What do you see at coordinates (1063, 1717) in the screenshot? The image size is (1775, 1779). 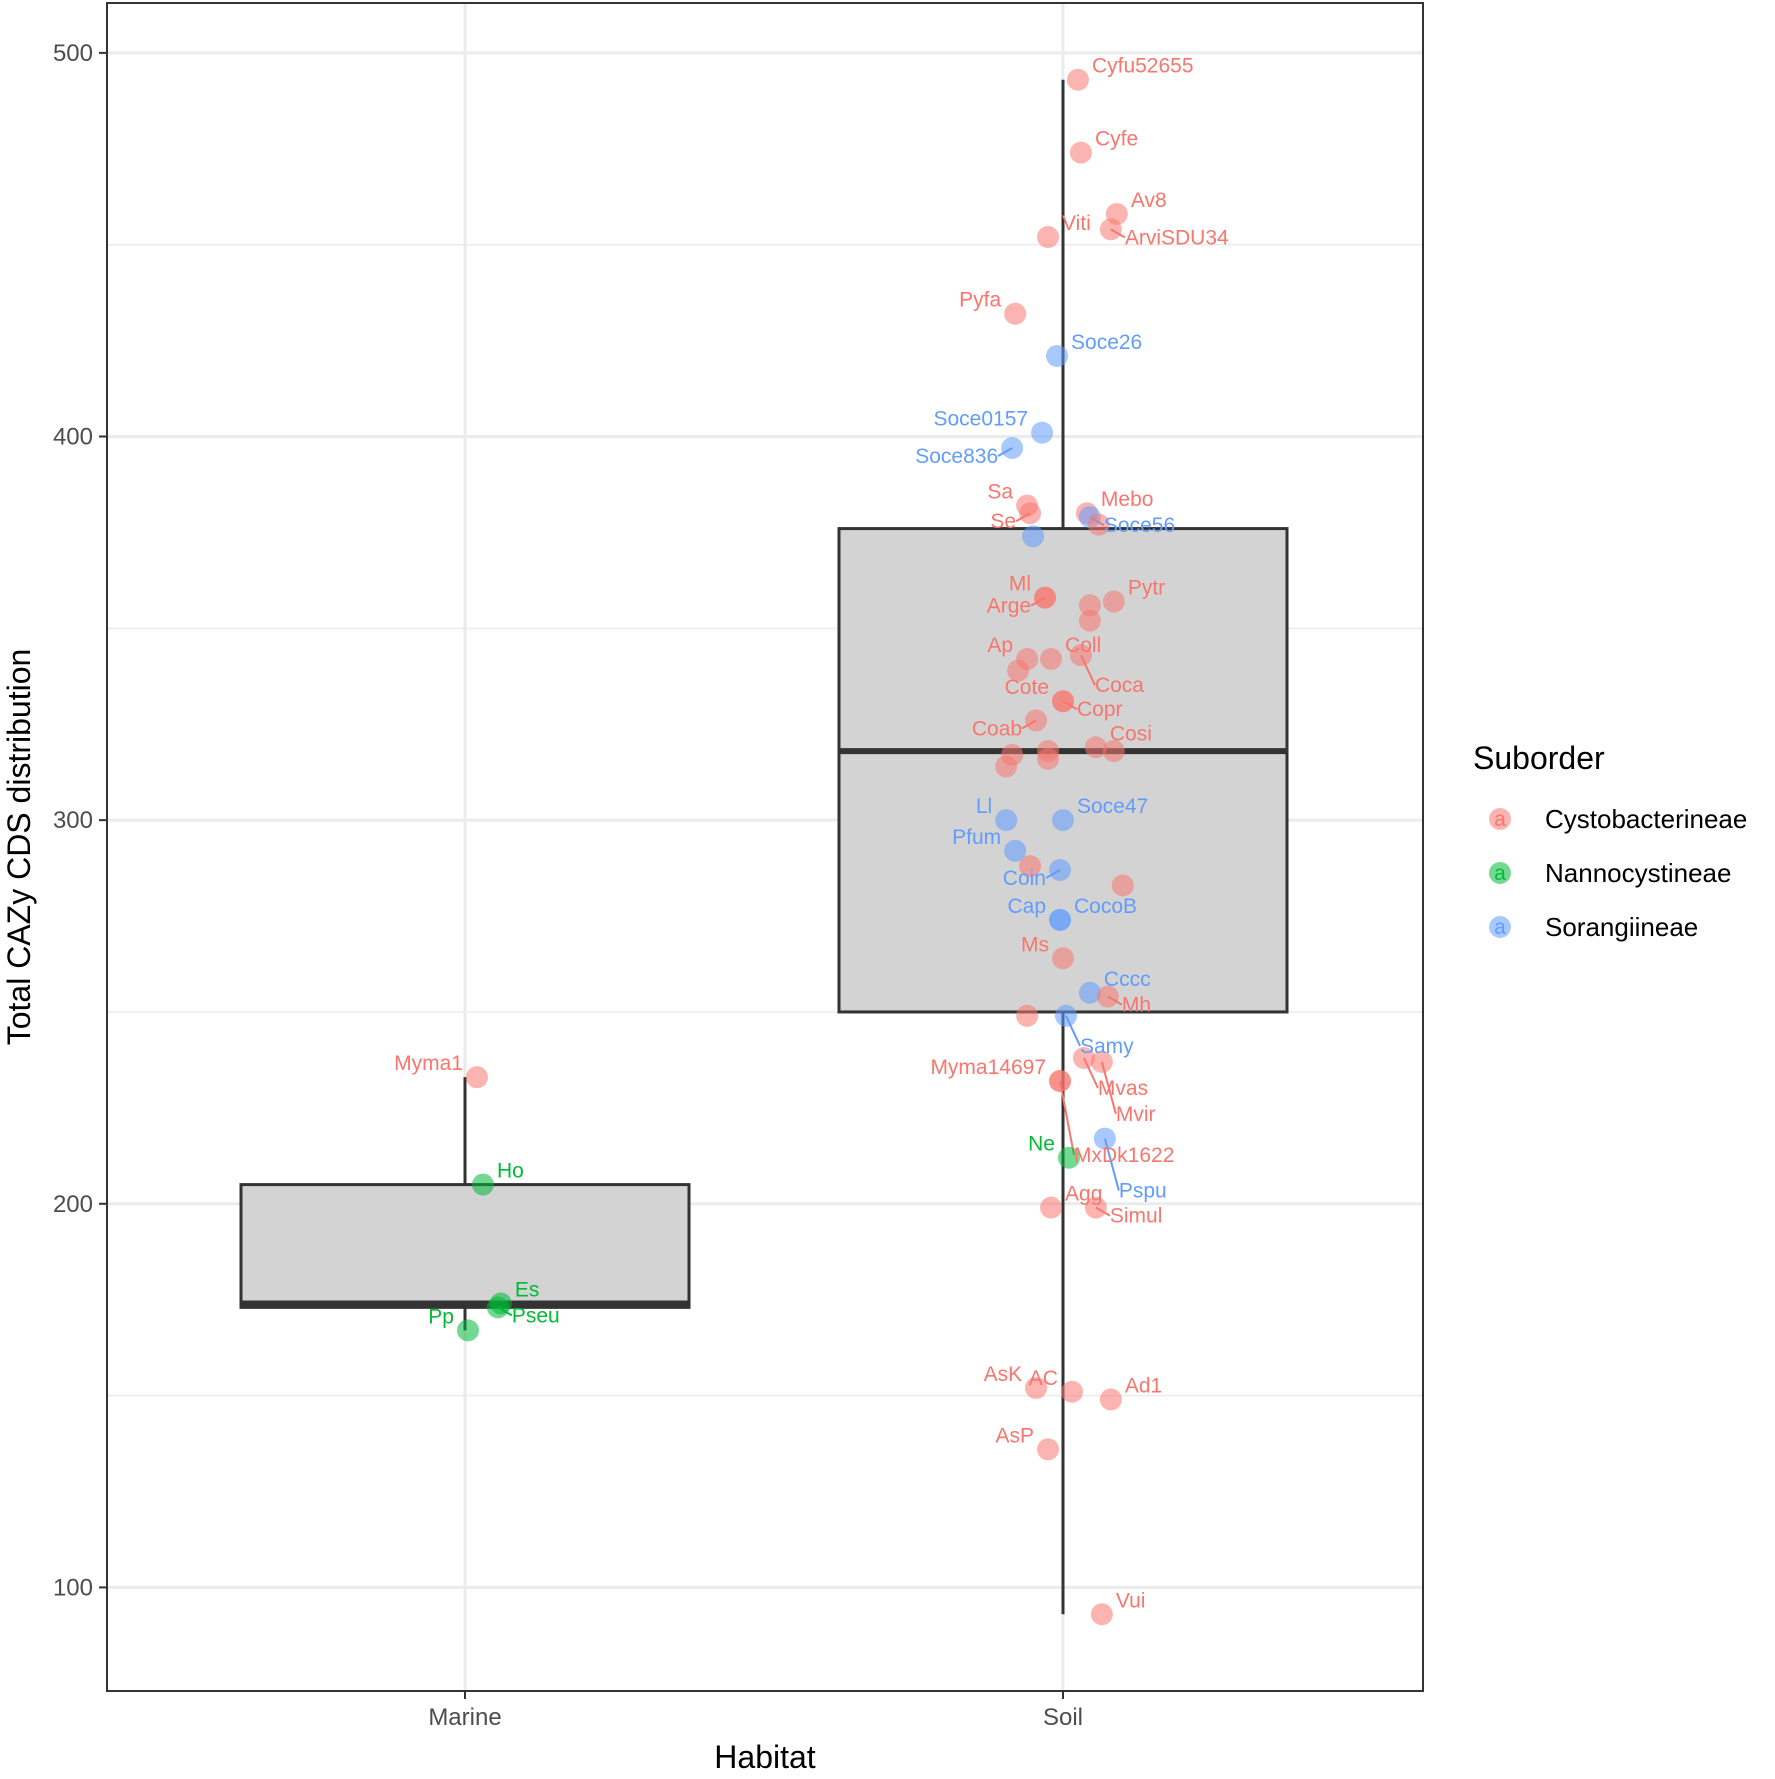 I see `x-tick-label: Soil` at bounding box center [1063, 1717].